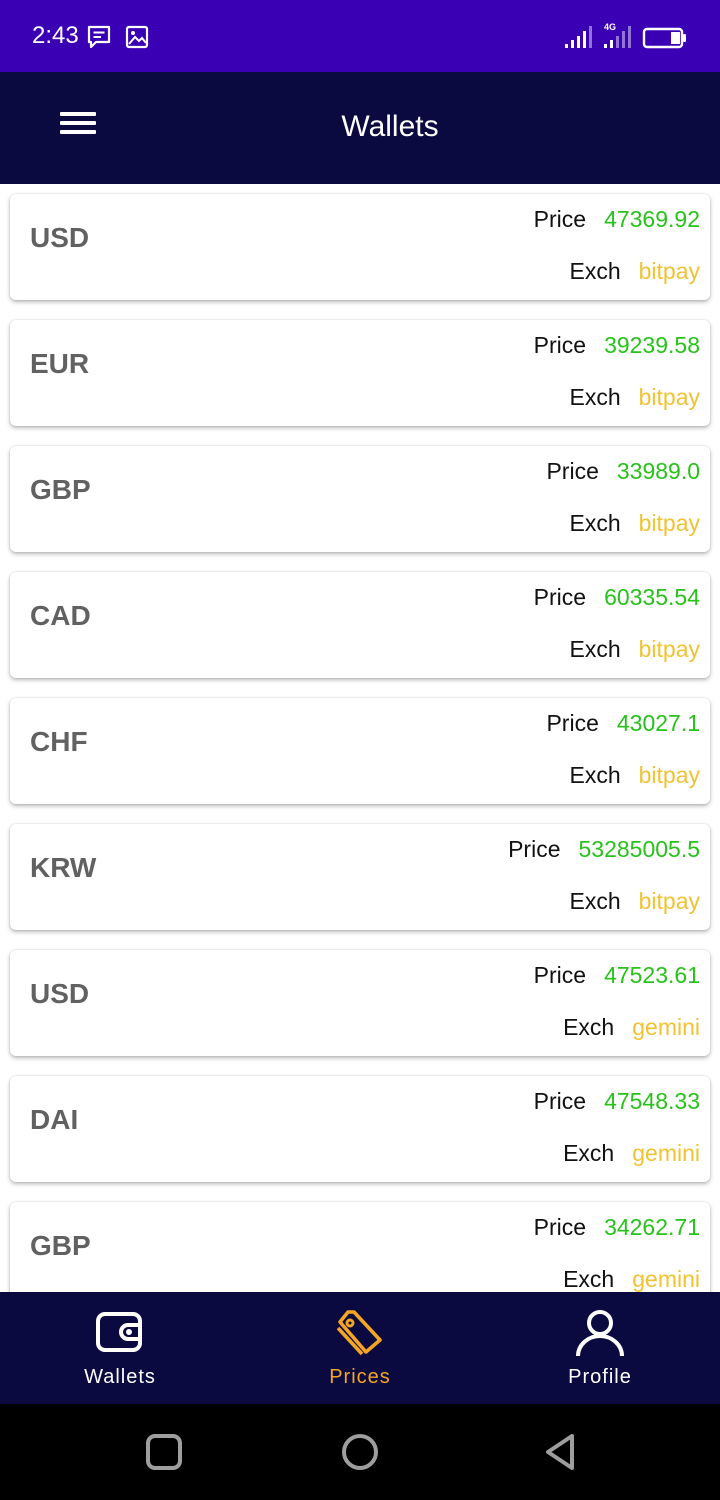 The height and width of the screenshot is (1500, 720). Describe the element at coordinates (359, 1333) in the screenshot. I see `price-tag-icon` at that location.